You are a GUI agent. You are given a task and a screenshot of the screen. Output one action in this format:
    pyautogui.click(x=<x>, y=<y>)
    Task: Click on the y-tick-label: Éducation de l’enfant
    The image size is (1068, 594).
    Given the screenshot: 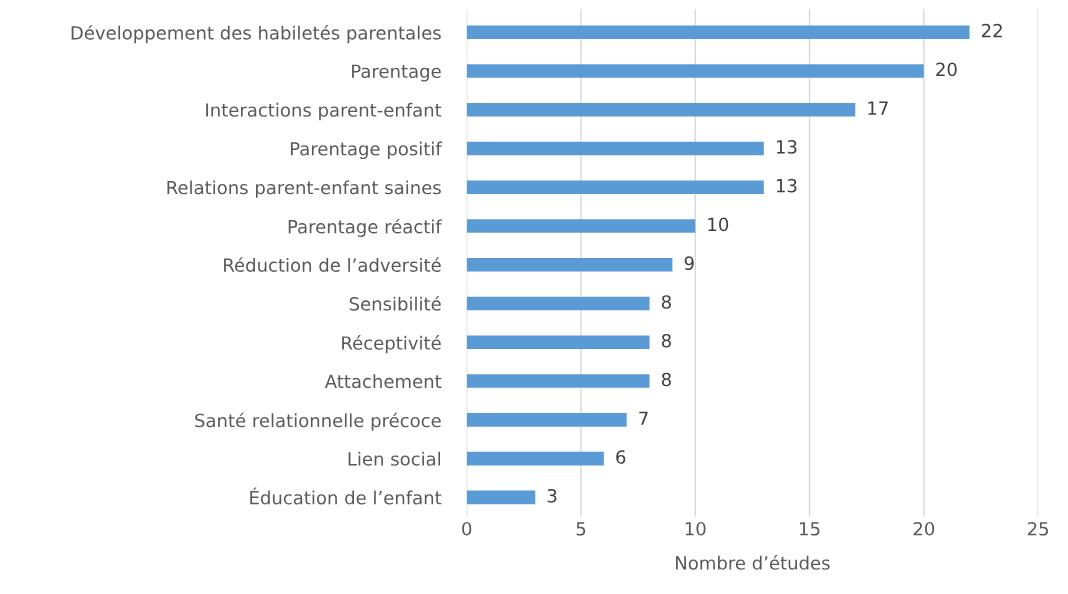 What is the action you would take?
    pyautogui.click(x=346, y=496)
    